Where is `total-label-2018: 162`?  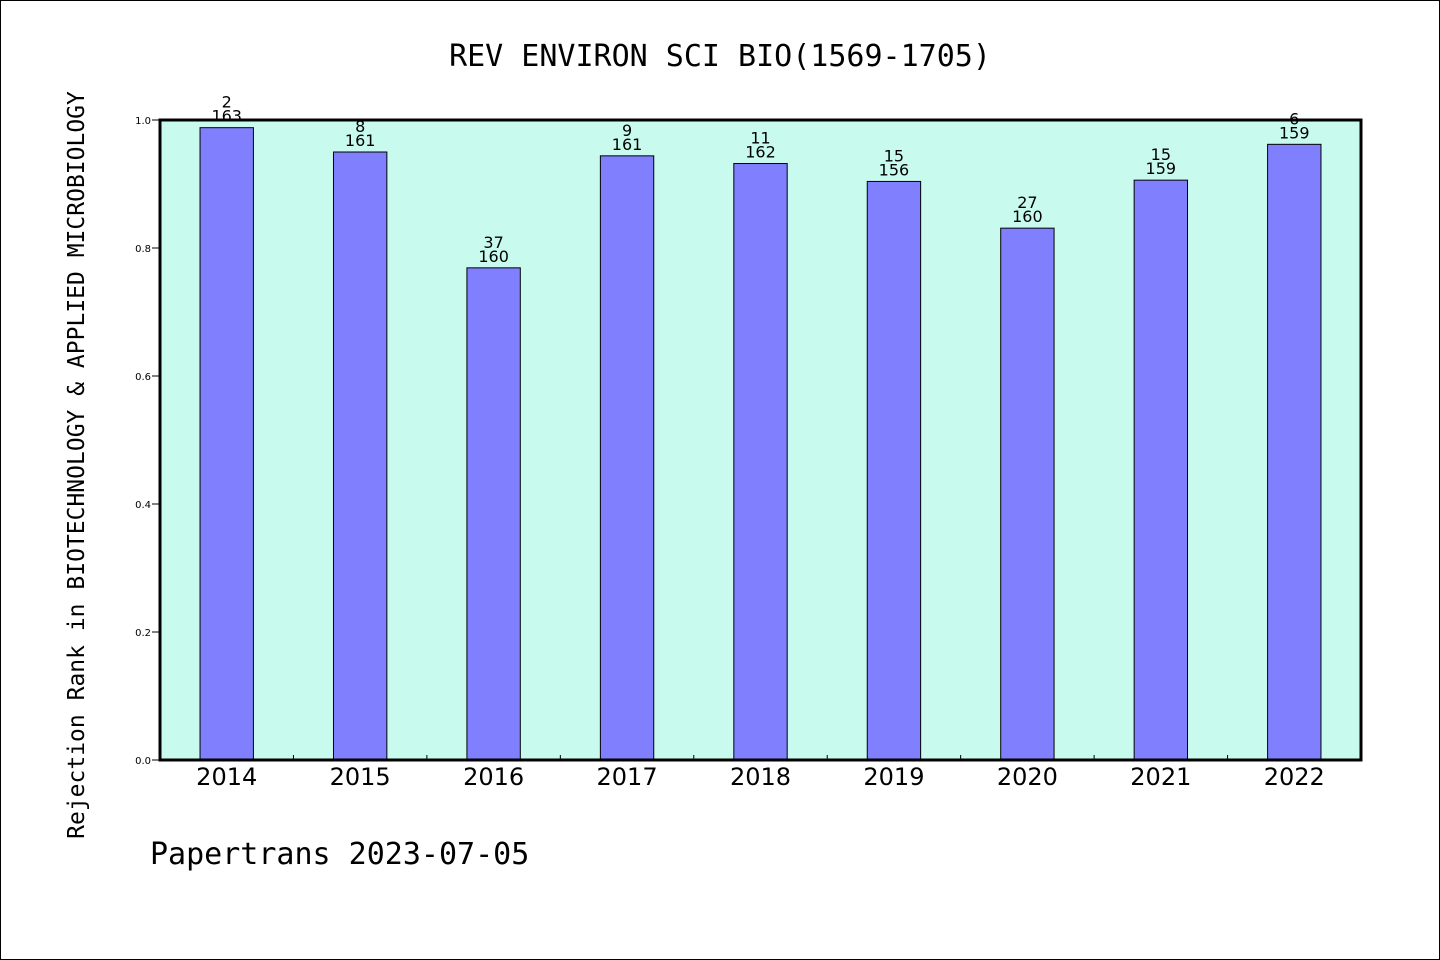 total-label-2018: 162 is located at coordinates (760, 152).